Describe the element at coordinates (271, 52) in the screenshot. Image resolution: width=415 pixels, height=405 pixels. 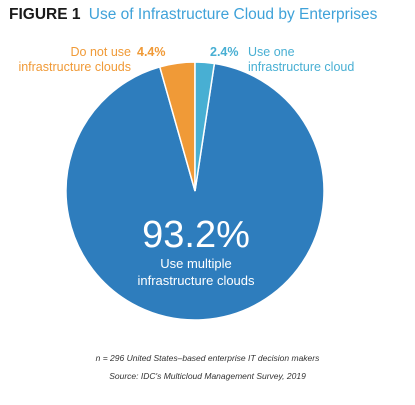
I see `label-use-one: Use one` at that location.